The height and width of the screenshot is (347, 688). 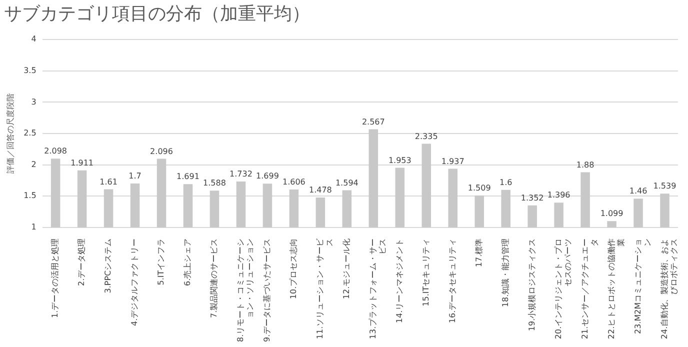 What do you see at coordinates (642, 286) in the screenshot?
I see `x-tick-label: 23.M2Mコミュニケーション` at bounding box center [642, 286].